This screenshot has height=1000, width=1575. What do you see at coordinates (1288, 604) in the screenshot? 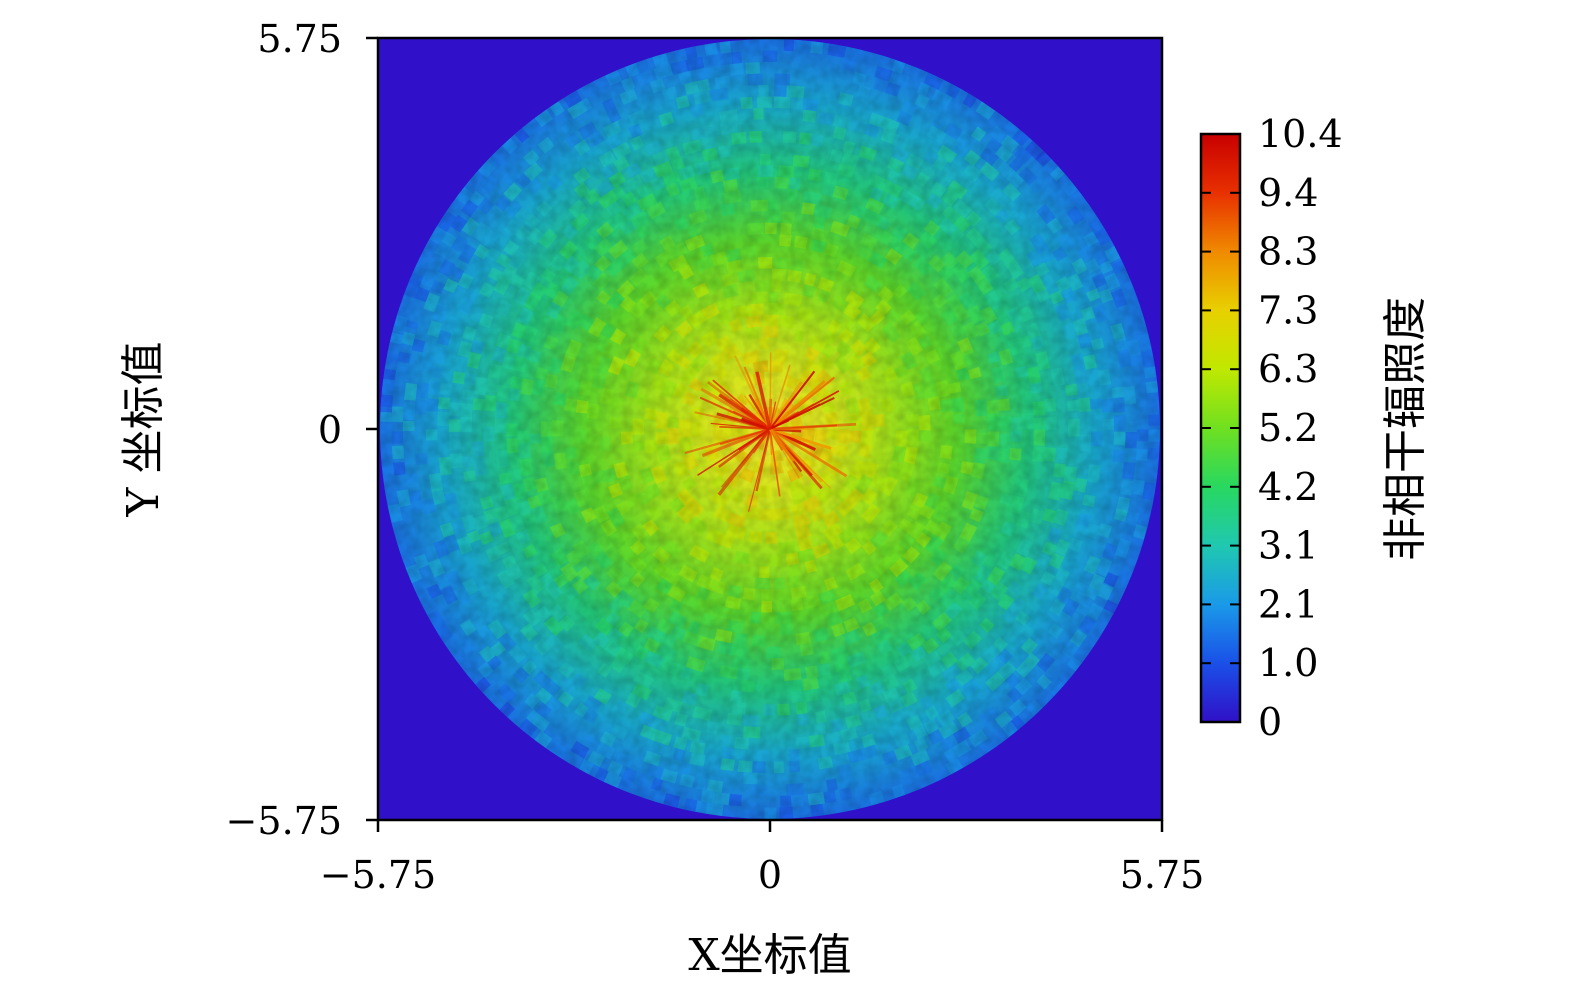
I see `colorbar-tick-label: 2.1` at bounding box center [1288, 604].